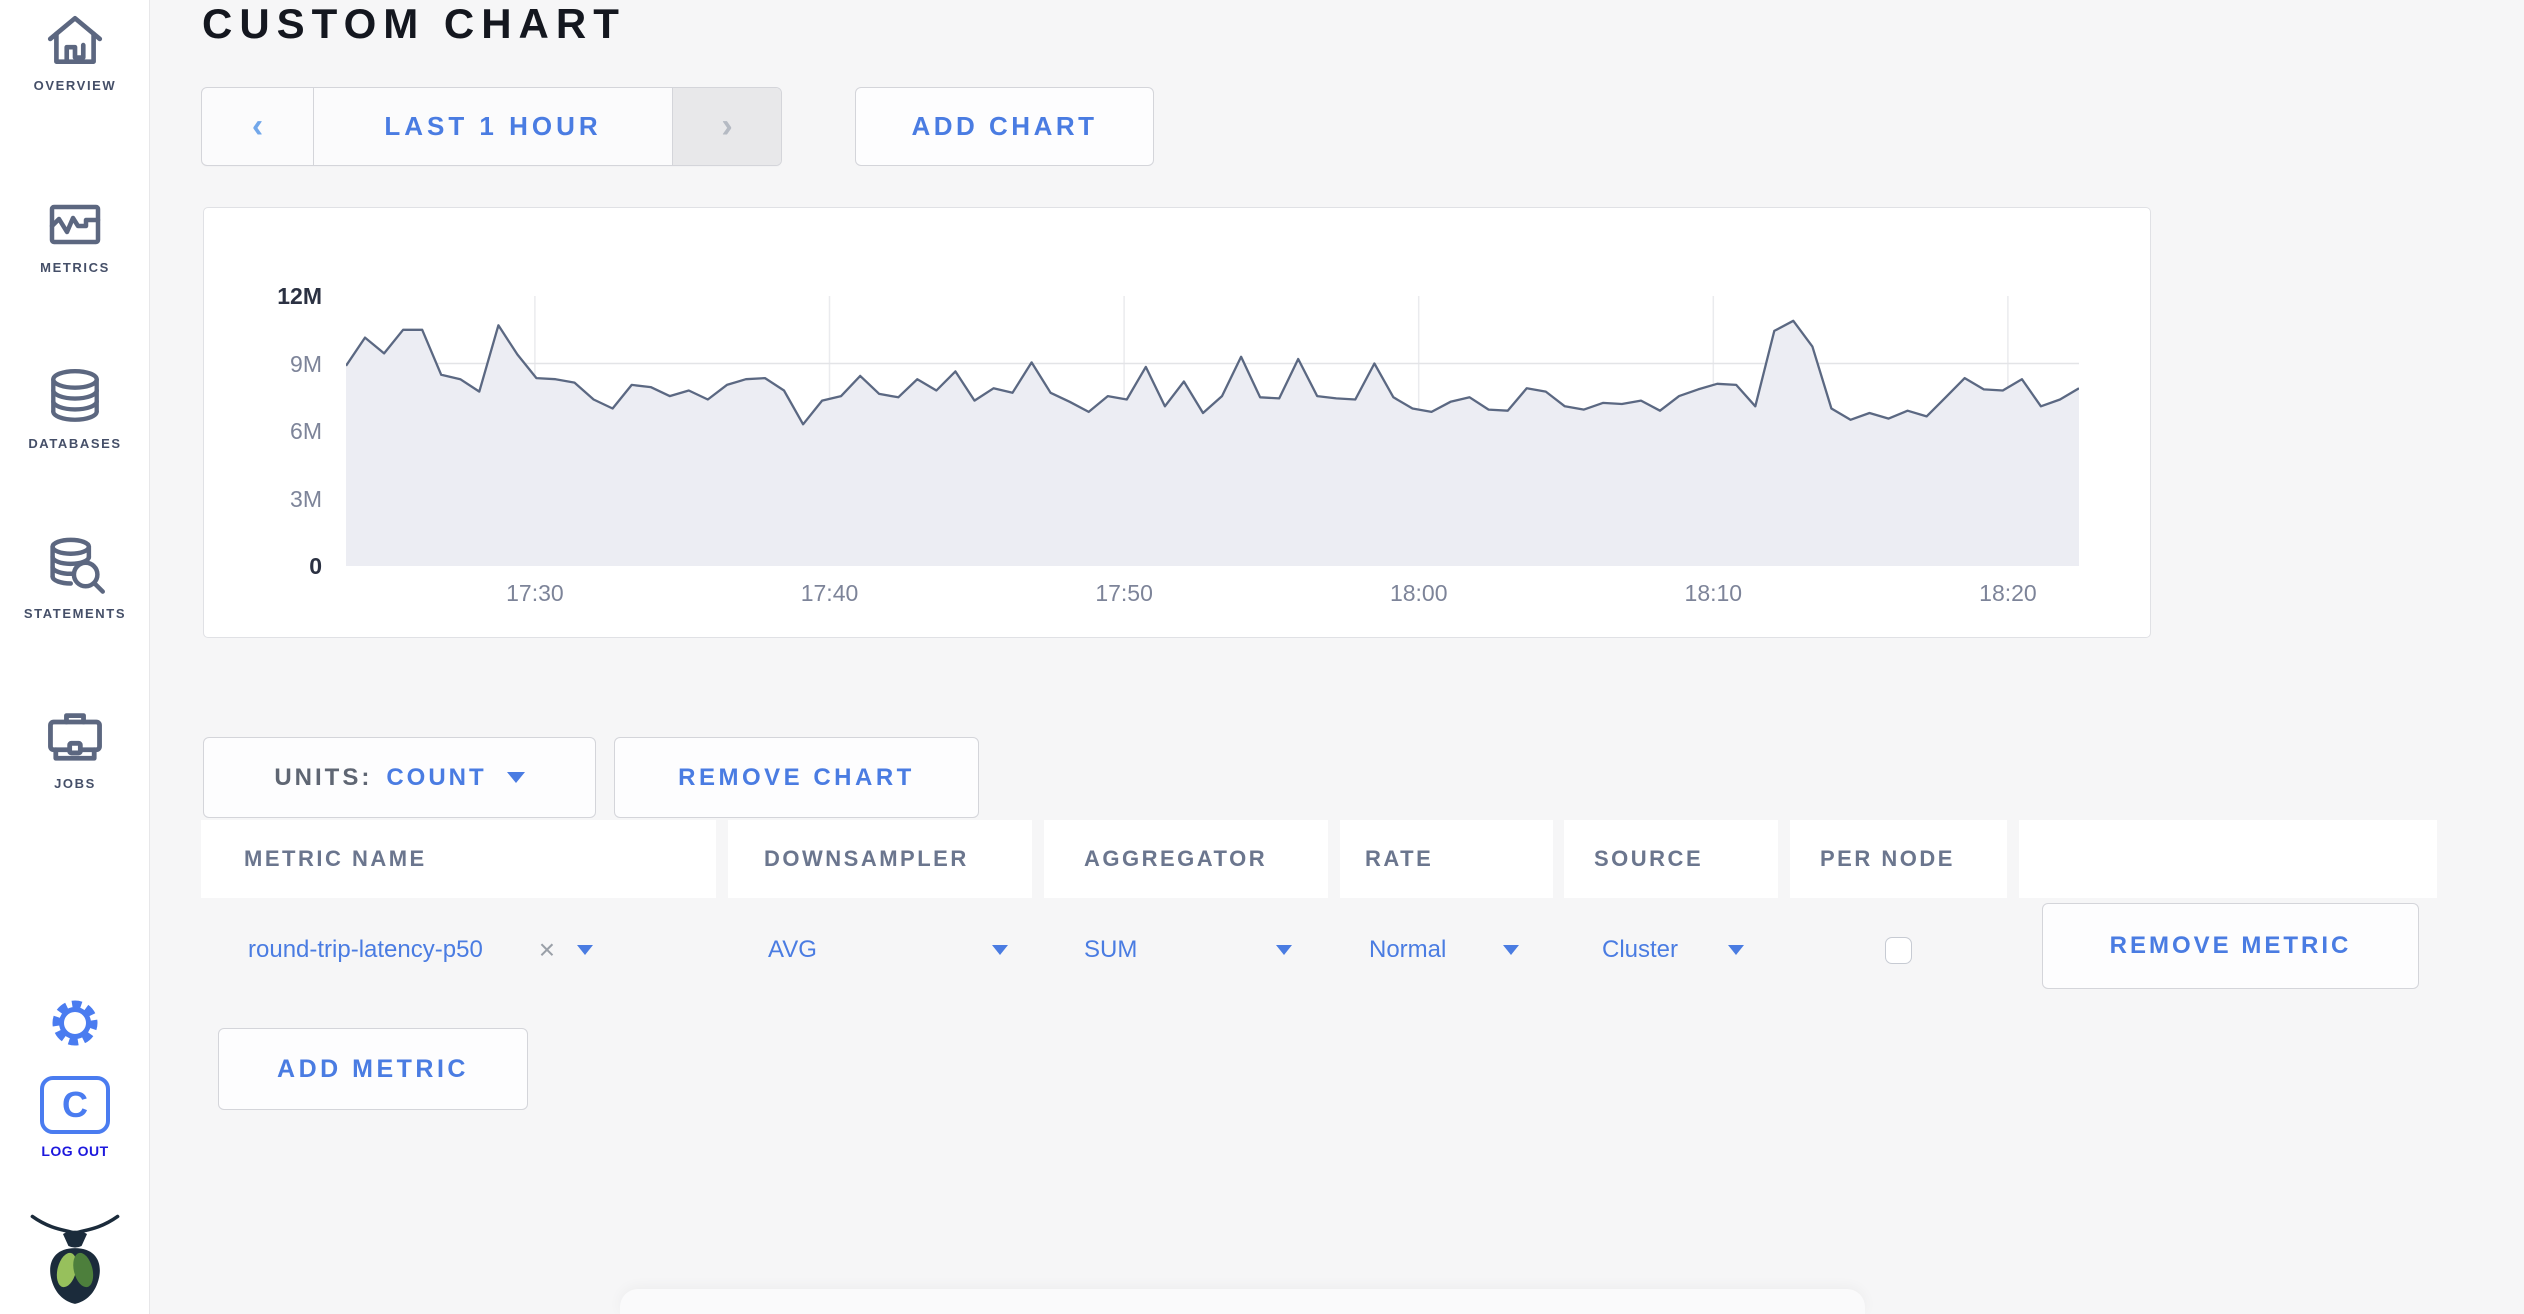  I want to click on source-dropdown: Cluster, so click(1673, 950).